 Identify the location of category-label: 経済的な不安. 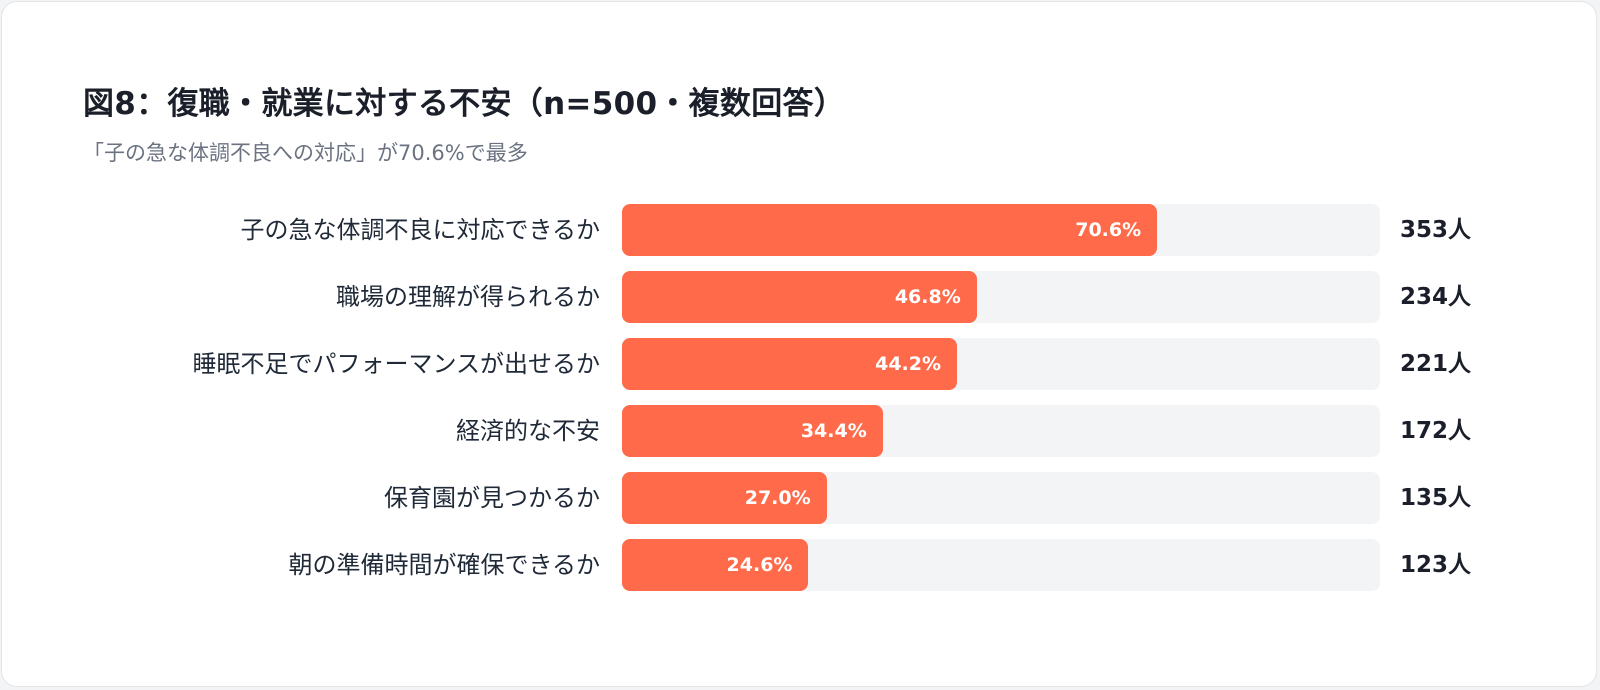
(528, 431).